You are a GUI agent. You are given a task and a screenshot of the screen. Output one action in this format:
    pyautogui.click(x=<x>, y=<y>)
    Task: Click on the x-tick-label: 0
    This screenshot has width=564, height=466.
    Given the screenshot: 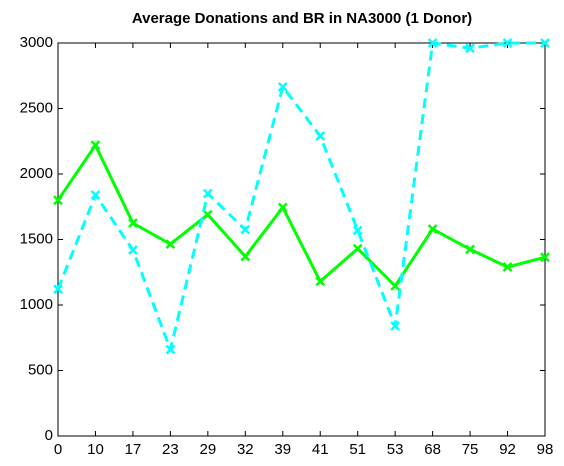 What is the action you would take?
    pyautogui.click(x=58, y=449)
    